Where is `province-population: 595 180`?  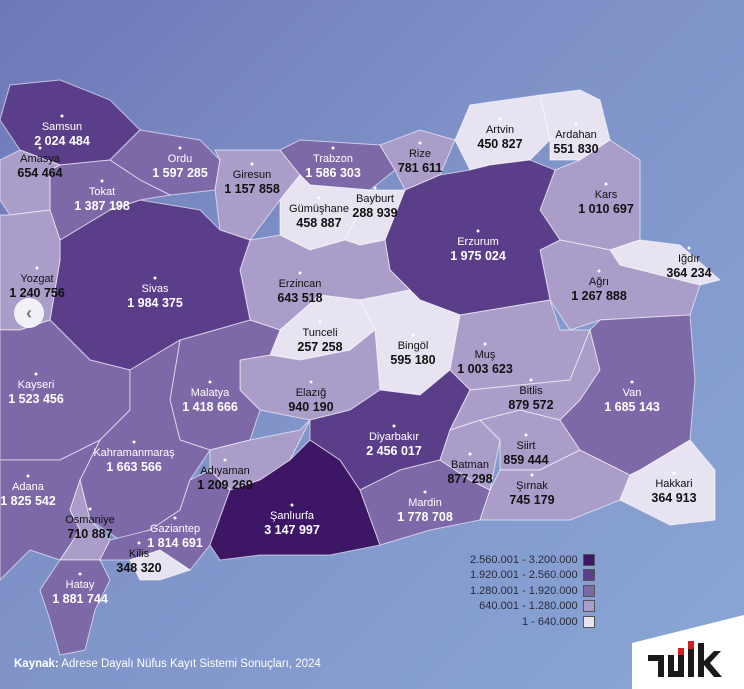
province-population: 595 180 is located at coordinates (412, 360).